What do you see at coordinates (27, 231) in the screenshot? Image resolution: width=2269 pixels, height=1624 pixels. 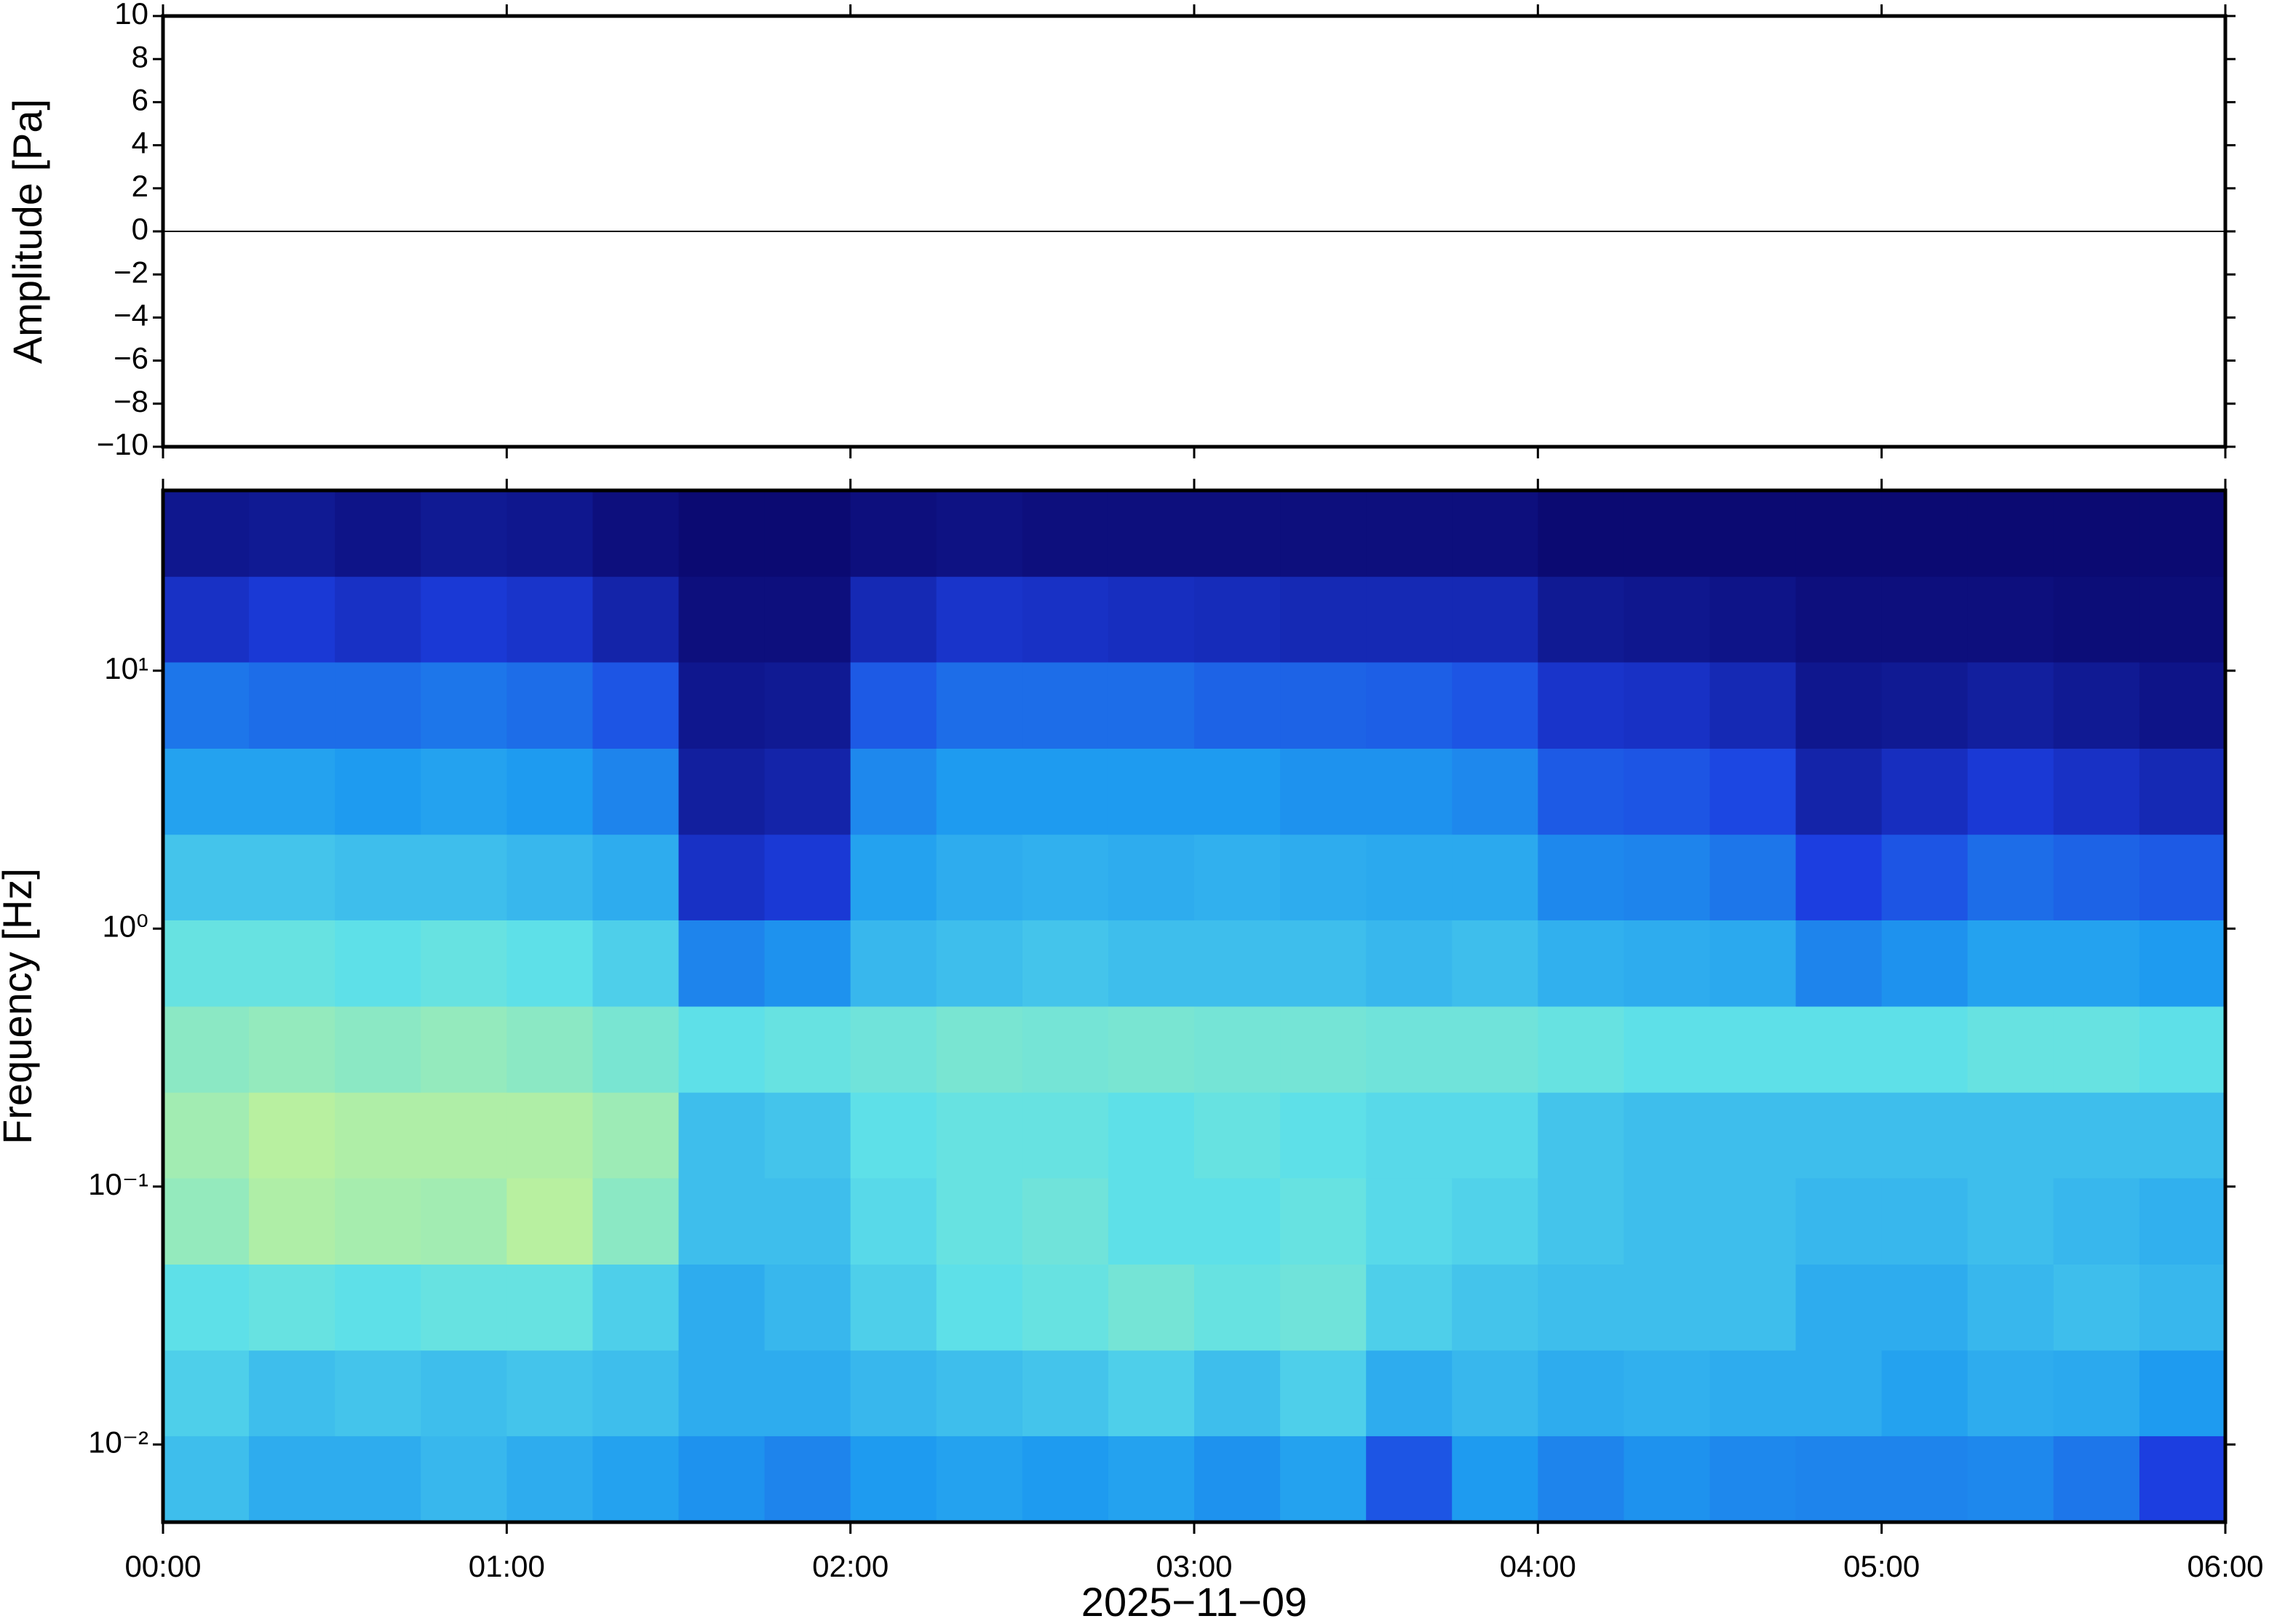 I see `y-axis-title: Amplitude [Pa]` at bounding box center [27, 231].